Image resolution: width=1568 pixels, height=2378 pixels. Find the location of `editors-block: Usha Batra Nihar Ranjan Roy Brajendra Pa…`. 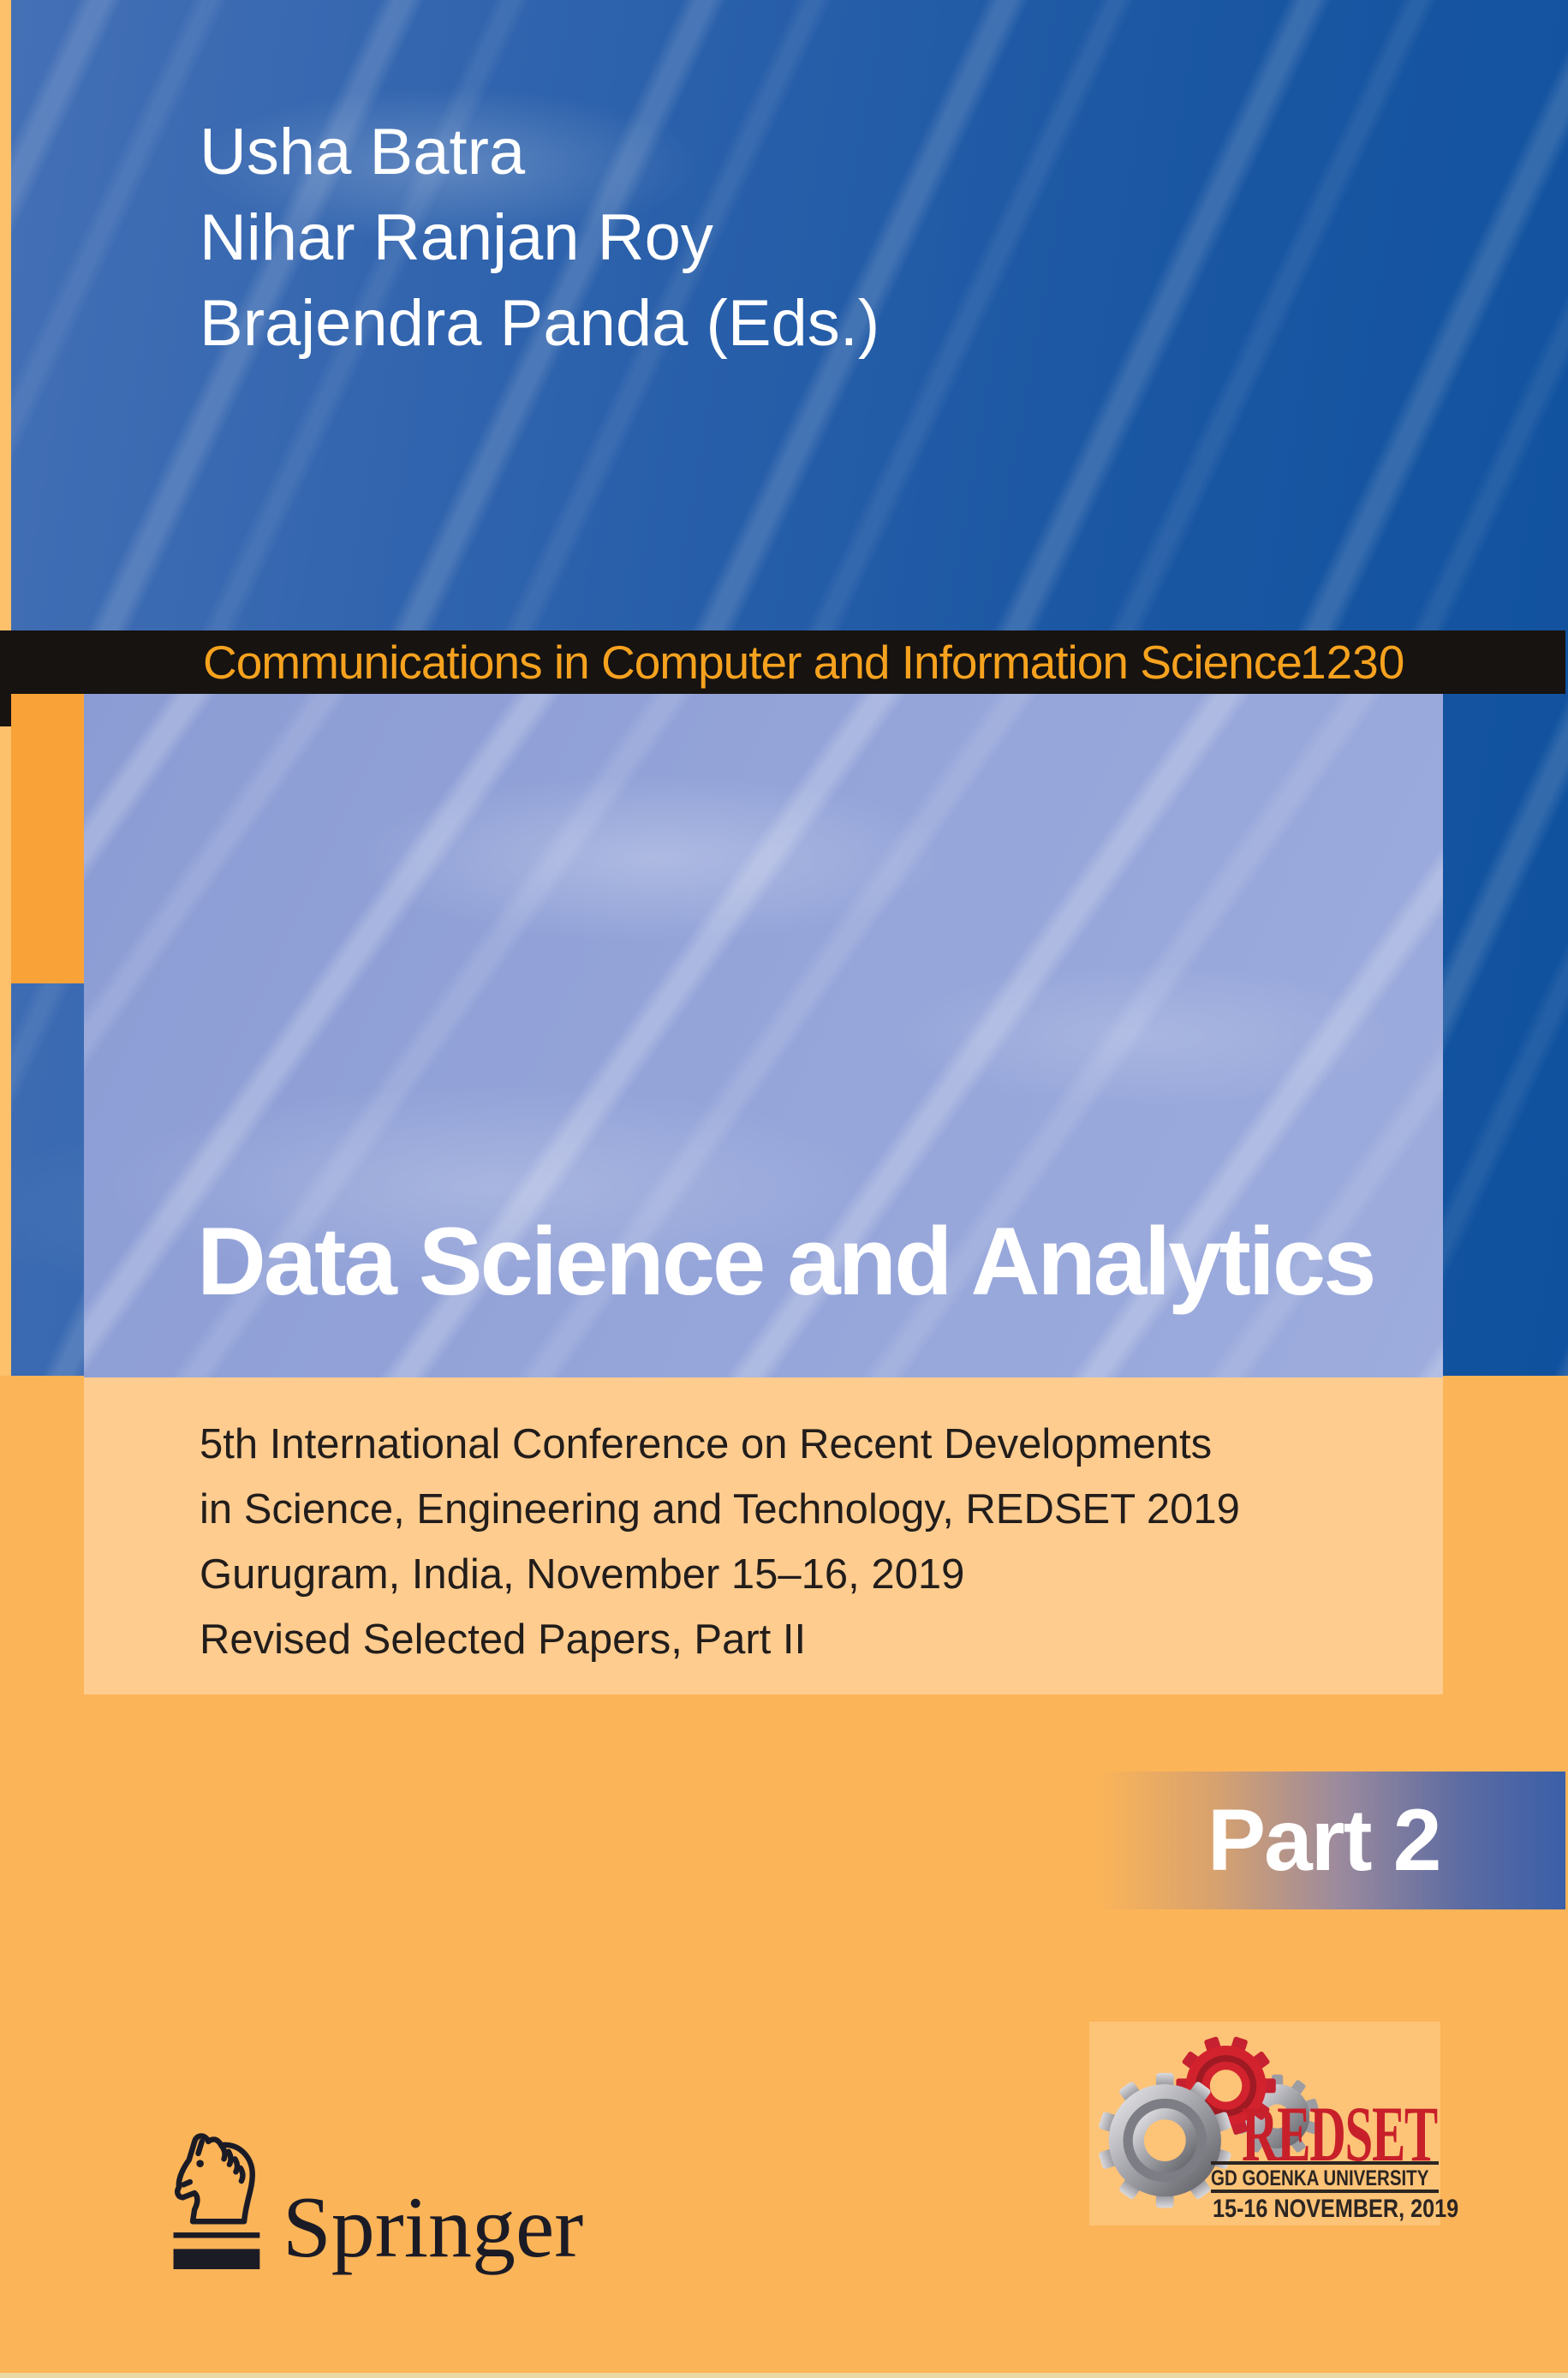

editors-block: Usha Batra Nihar Ranjan Roy Brajendra Pa… is located at coordinates (539, 238).